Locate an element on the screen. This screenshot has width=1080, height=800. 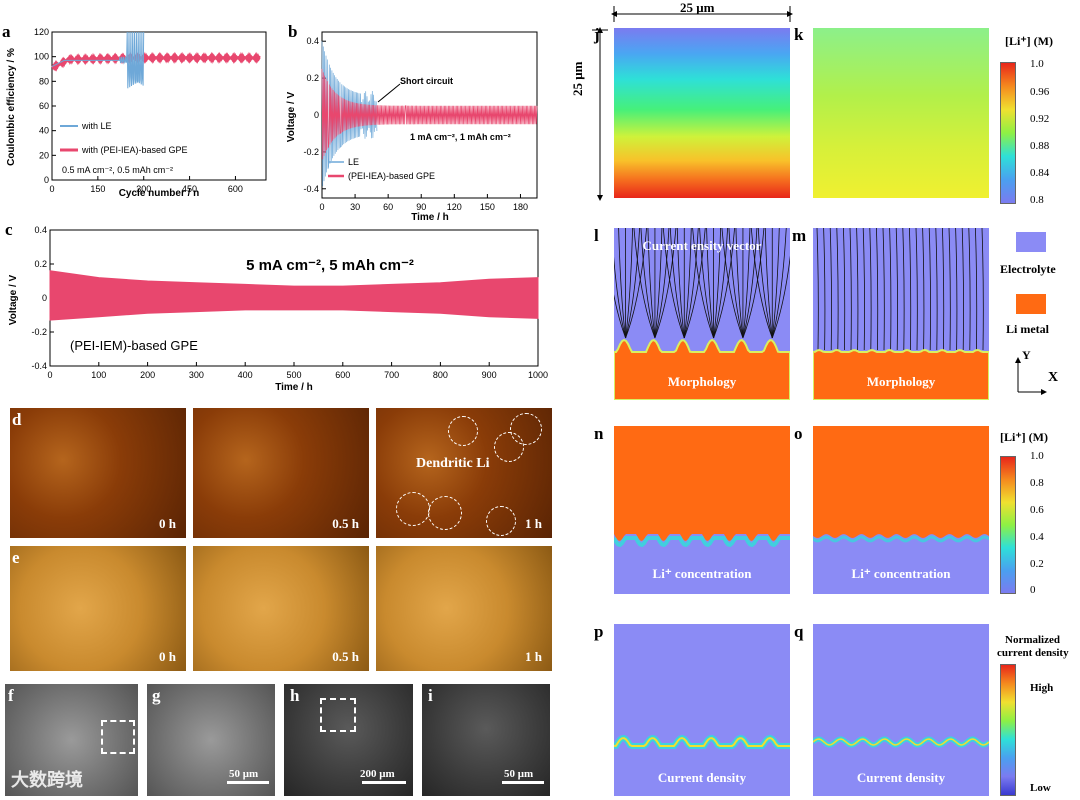
short-circuit-label: Short circuit is located at coordinates (426, 81).